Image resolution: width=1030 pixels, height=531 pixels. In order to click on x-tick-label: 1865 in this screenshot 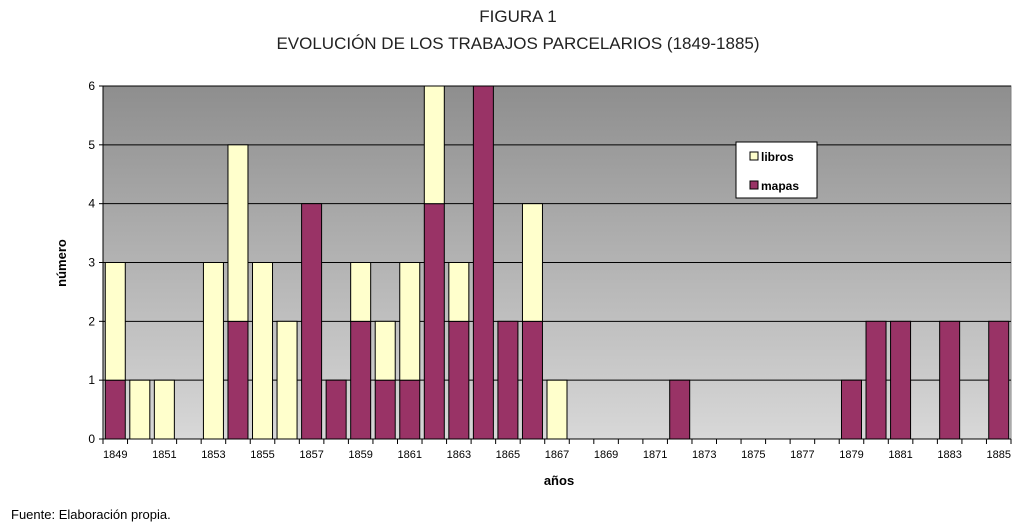, I will do `click(508, 455)`.